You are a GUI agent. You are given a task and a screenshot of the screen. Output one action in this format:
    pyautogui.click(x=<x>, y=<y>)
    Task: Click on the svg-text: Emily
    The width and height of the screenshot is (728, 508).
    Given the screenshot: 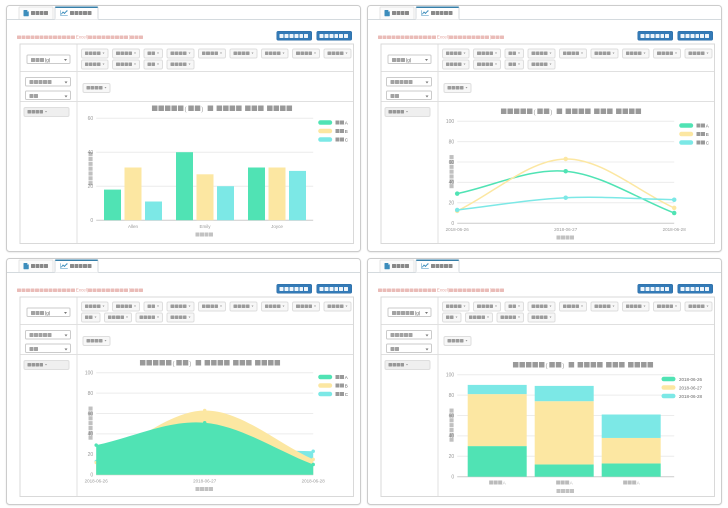 What is the action you would take?
    pyautogui.click(x=205, y=226)
    